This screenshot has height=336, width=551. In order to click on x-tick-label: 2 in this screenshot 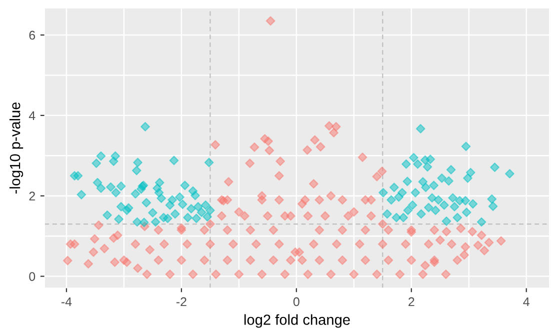, I will do `click(411, 301)`.